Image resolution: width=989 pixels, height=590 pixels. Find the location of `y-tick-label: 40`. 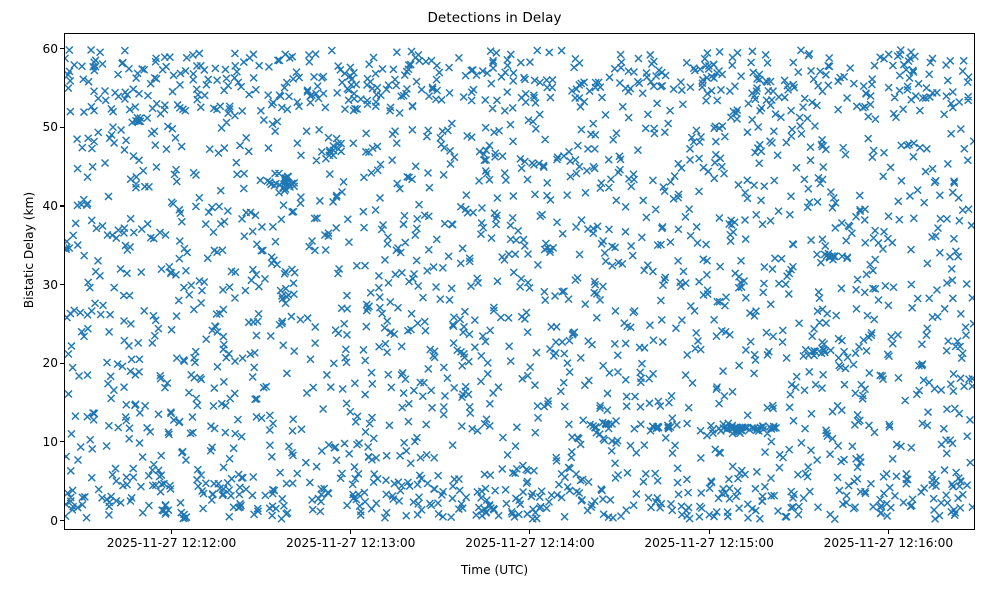

y-tick-label: 40 is located at coordinates (50, 206).